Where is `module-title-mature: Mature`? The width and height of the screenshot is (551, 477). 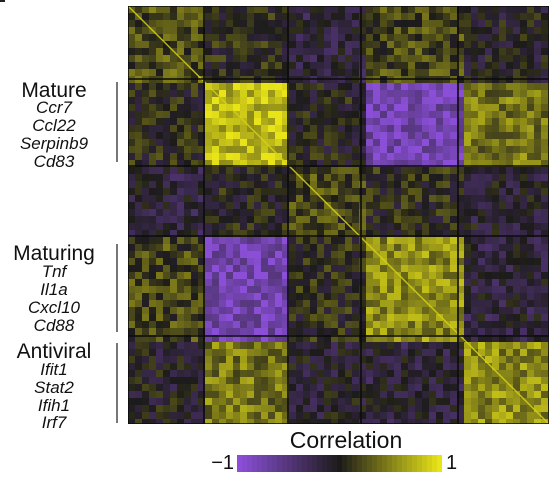 module-title-mature: Mature is located at coordinates (54, 90).